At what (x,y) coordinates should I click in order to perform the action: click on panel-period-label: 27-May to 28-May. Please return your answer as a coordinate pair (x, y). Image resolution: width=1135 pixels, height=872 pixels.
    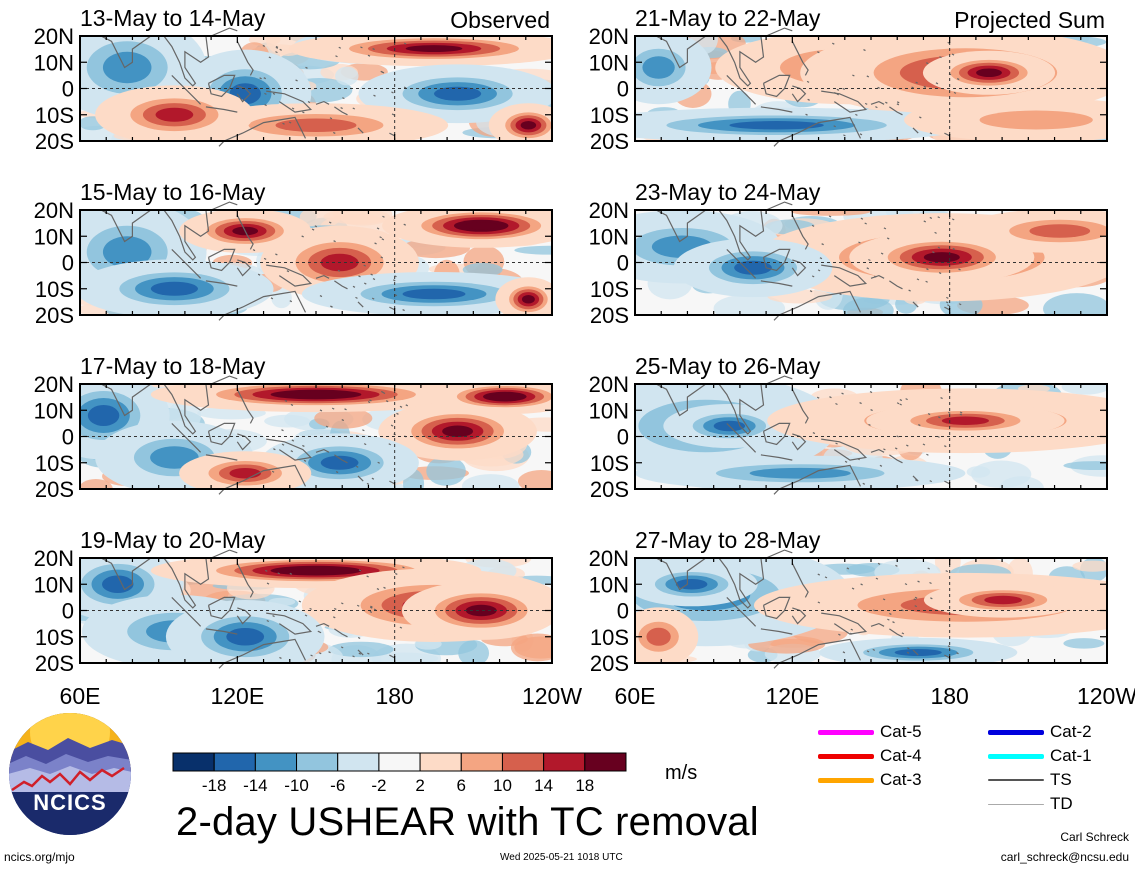
    Looking at the image, I should click on (728, 540).